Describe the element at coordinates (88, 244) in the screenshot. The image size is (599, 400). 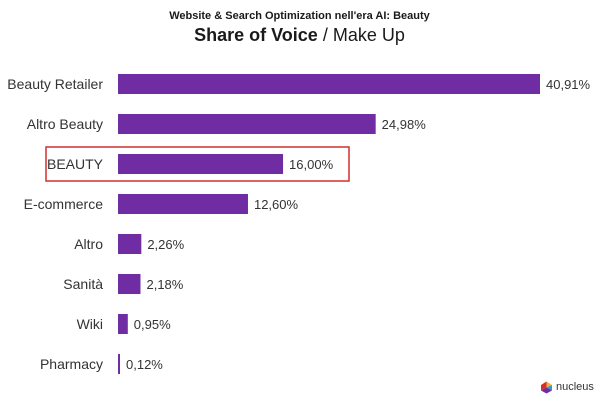
I see `category-label: Altro` at that location.